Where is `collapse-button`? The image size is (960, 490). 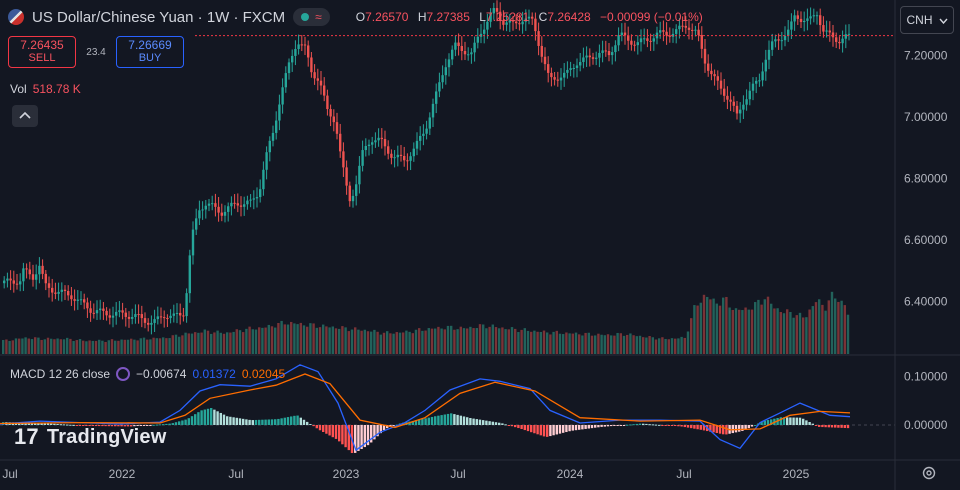 collapse-button is located at coordinates (25, 116).